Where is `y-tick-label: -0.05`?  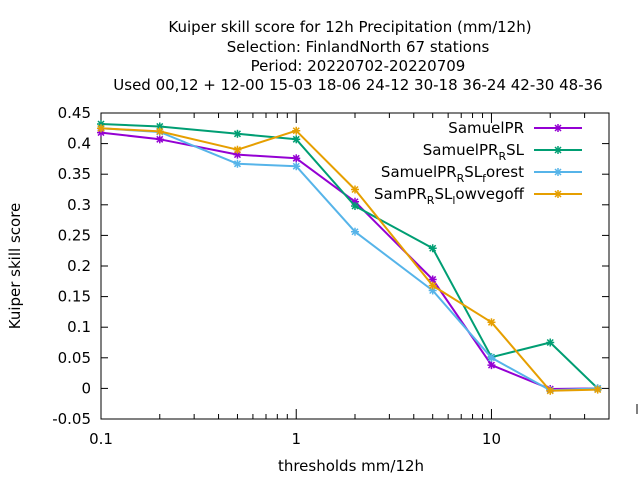
y-tick-label: -0.05 is located at coordinates (71, 419).